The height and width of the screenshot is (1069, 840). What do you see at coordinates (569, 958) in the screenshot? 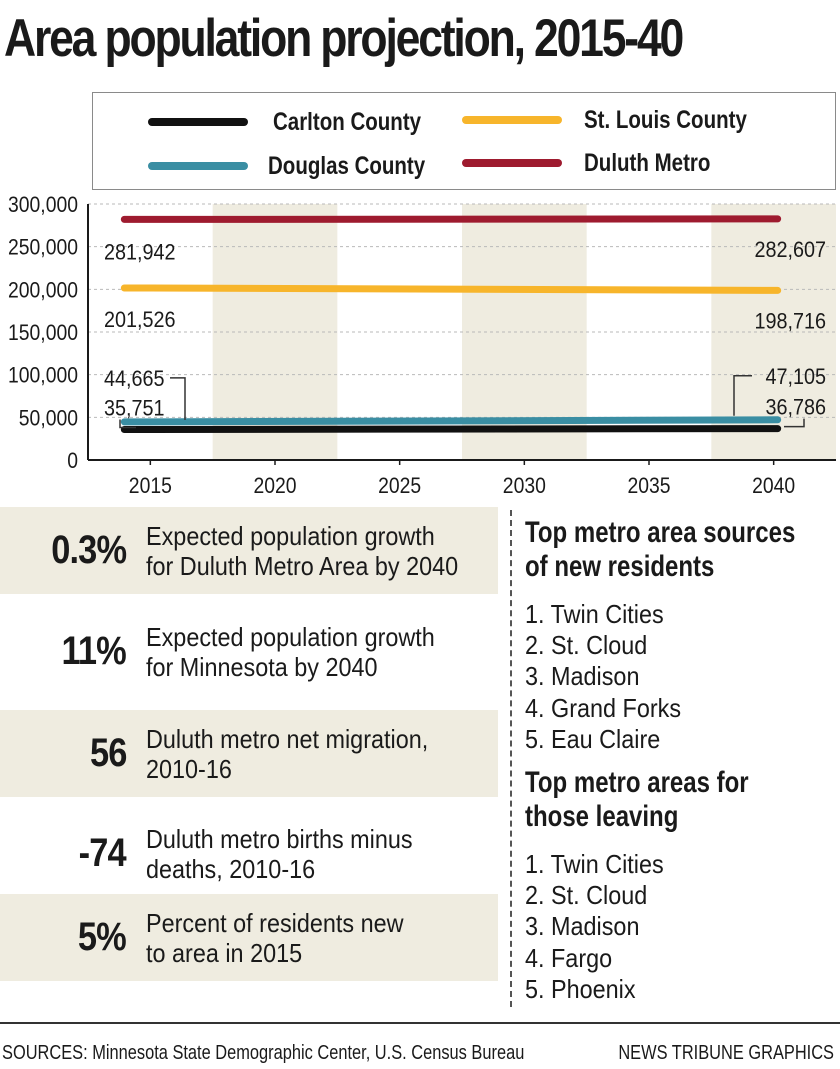
I see `leaving-list-item: 4. Fargo` at bounding box center [569, 958].